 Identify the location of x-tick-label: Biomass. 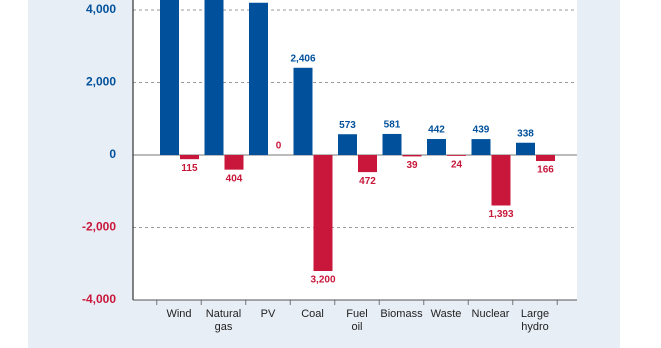
(401, 314).